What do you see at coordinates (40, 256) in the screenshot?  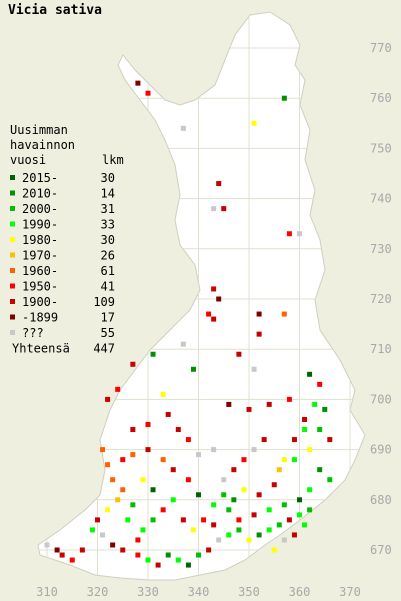 I see `legend-label: 1970-` at bounding box center [40, 256].